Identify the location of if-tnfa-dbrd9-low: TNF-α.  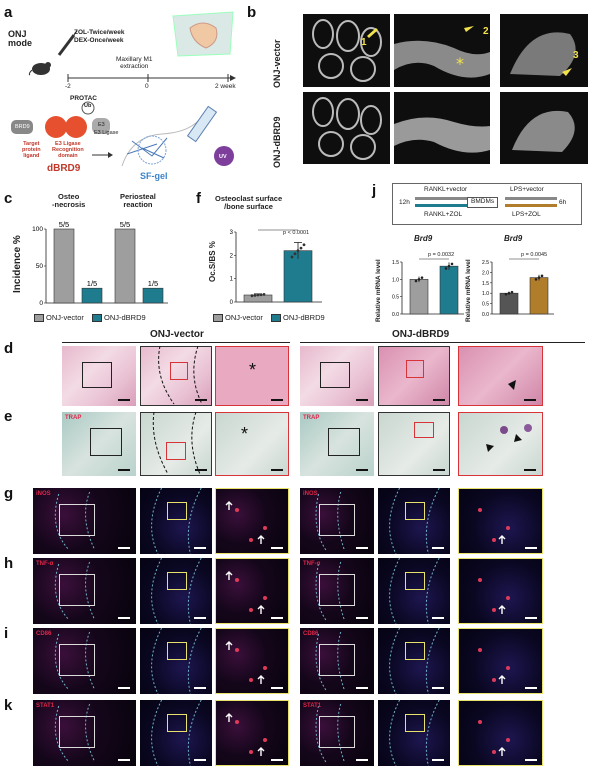
(337, 591).